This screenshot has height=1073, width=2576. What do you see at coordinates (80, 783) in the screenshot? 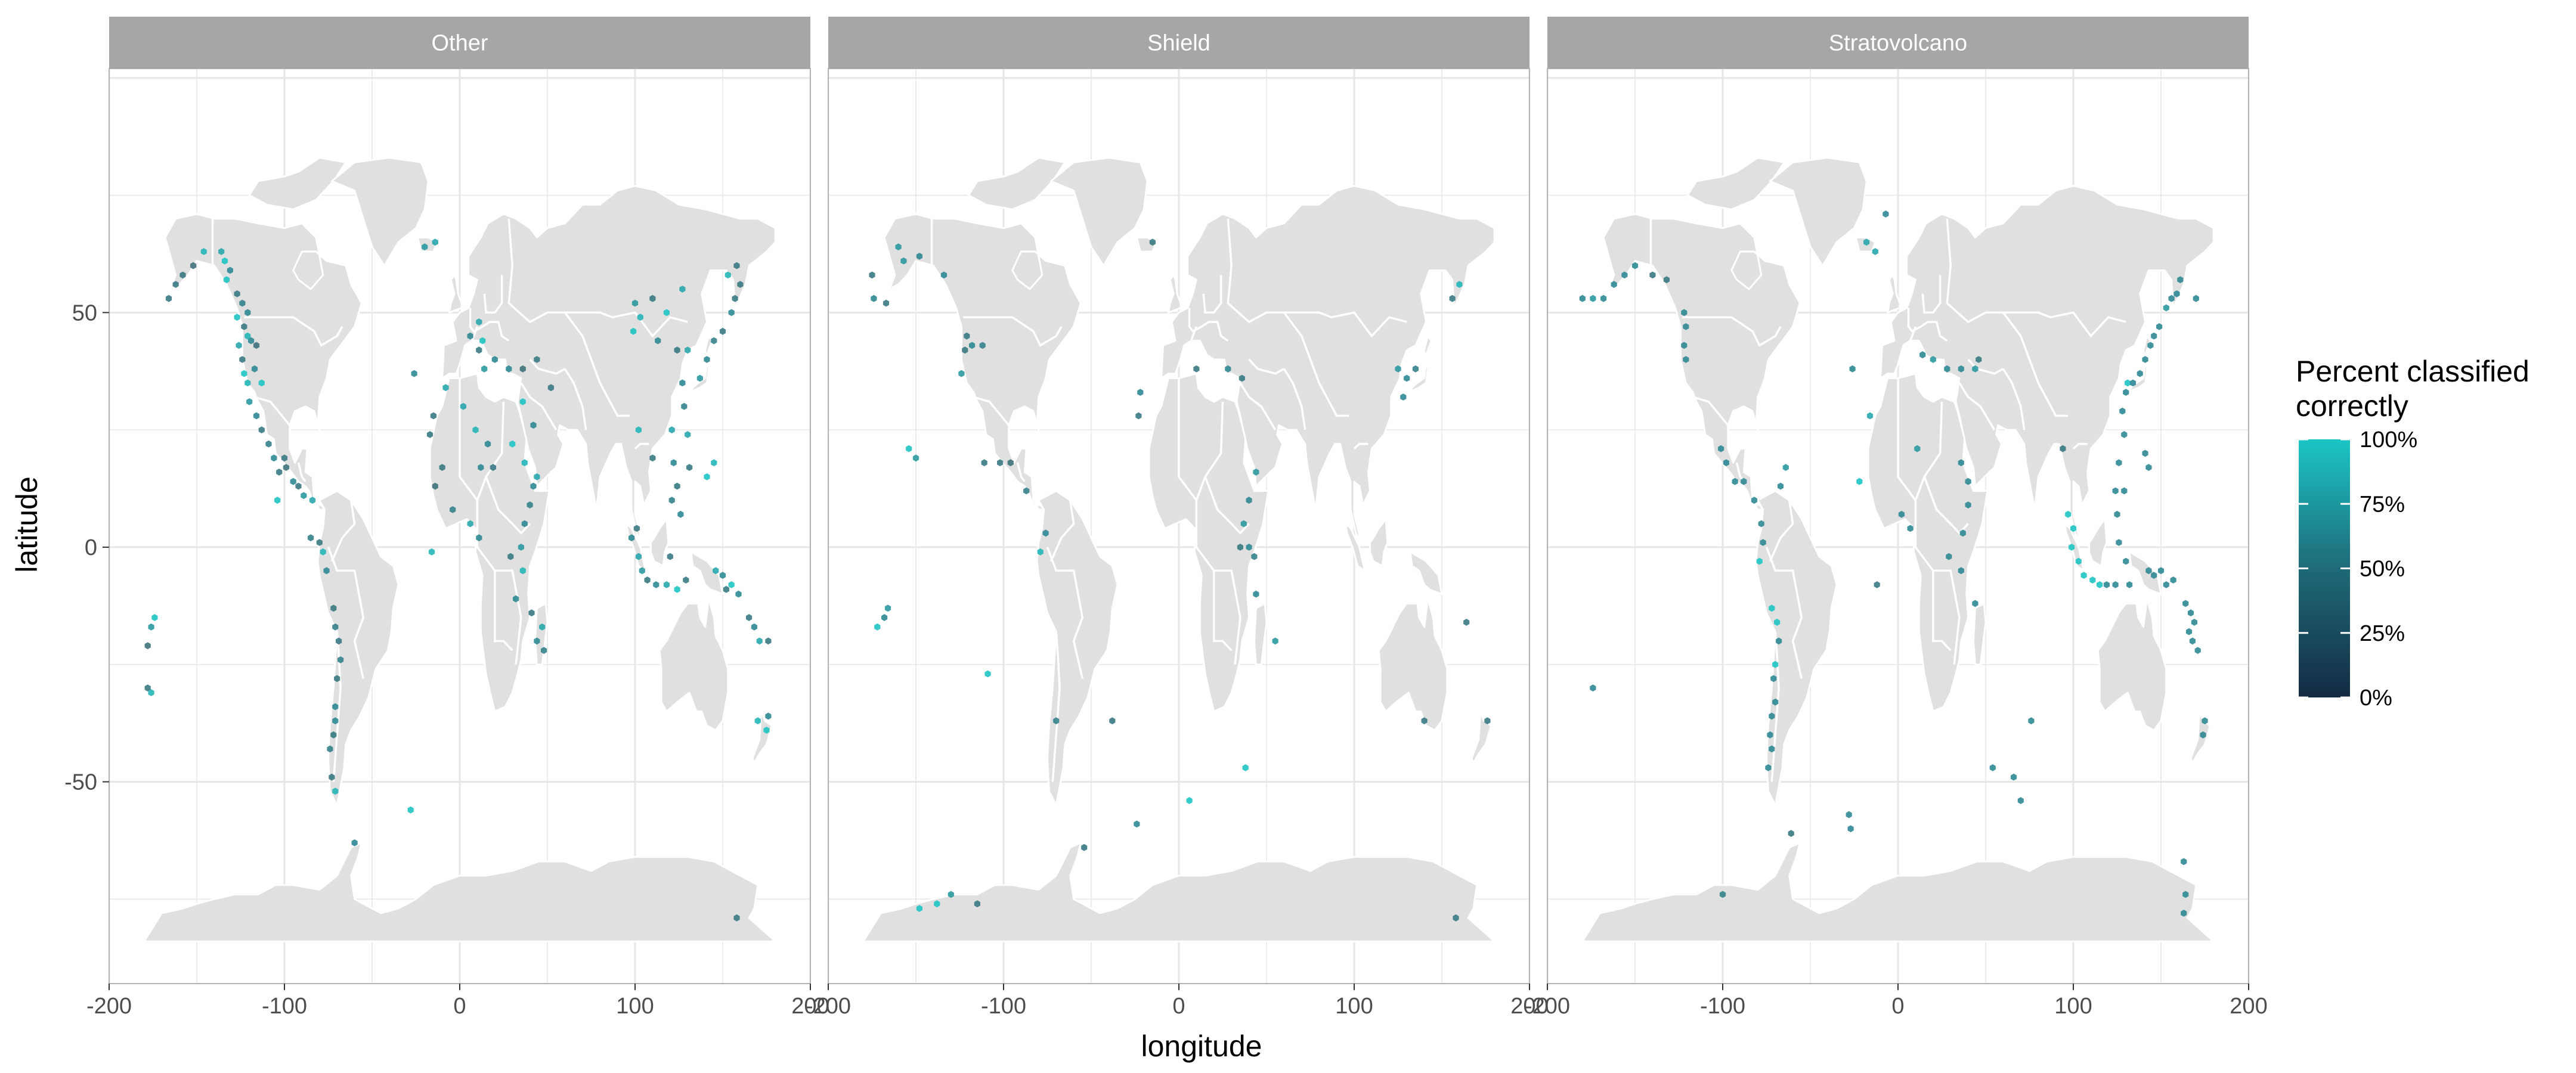
I see `y-tick-label: -50` at bounding box center [80, 783].